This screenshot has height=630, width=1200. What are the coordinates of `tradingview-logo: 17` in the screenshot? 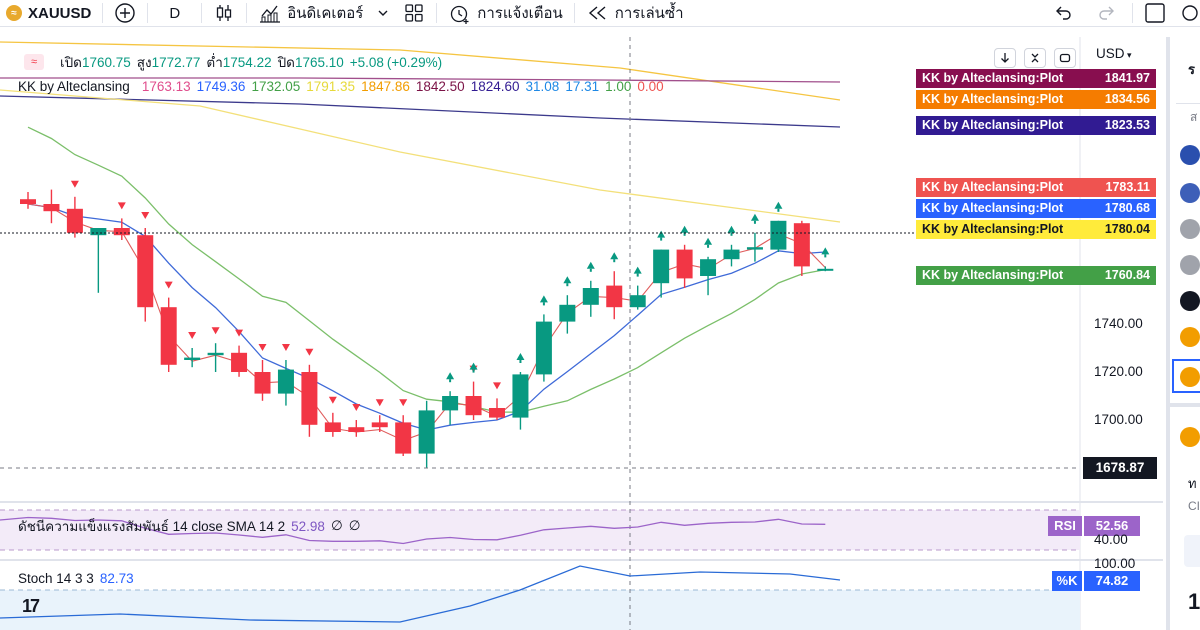 It's located at (37, 610).